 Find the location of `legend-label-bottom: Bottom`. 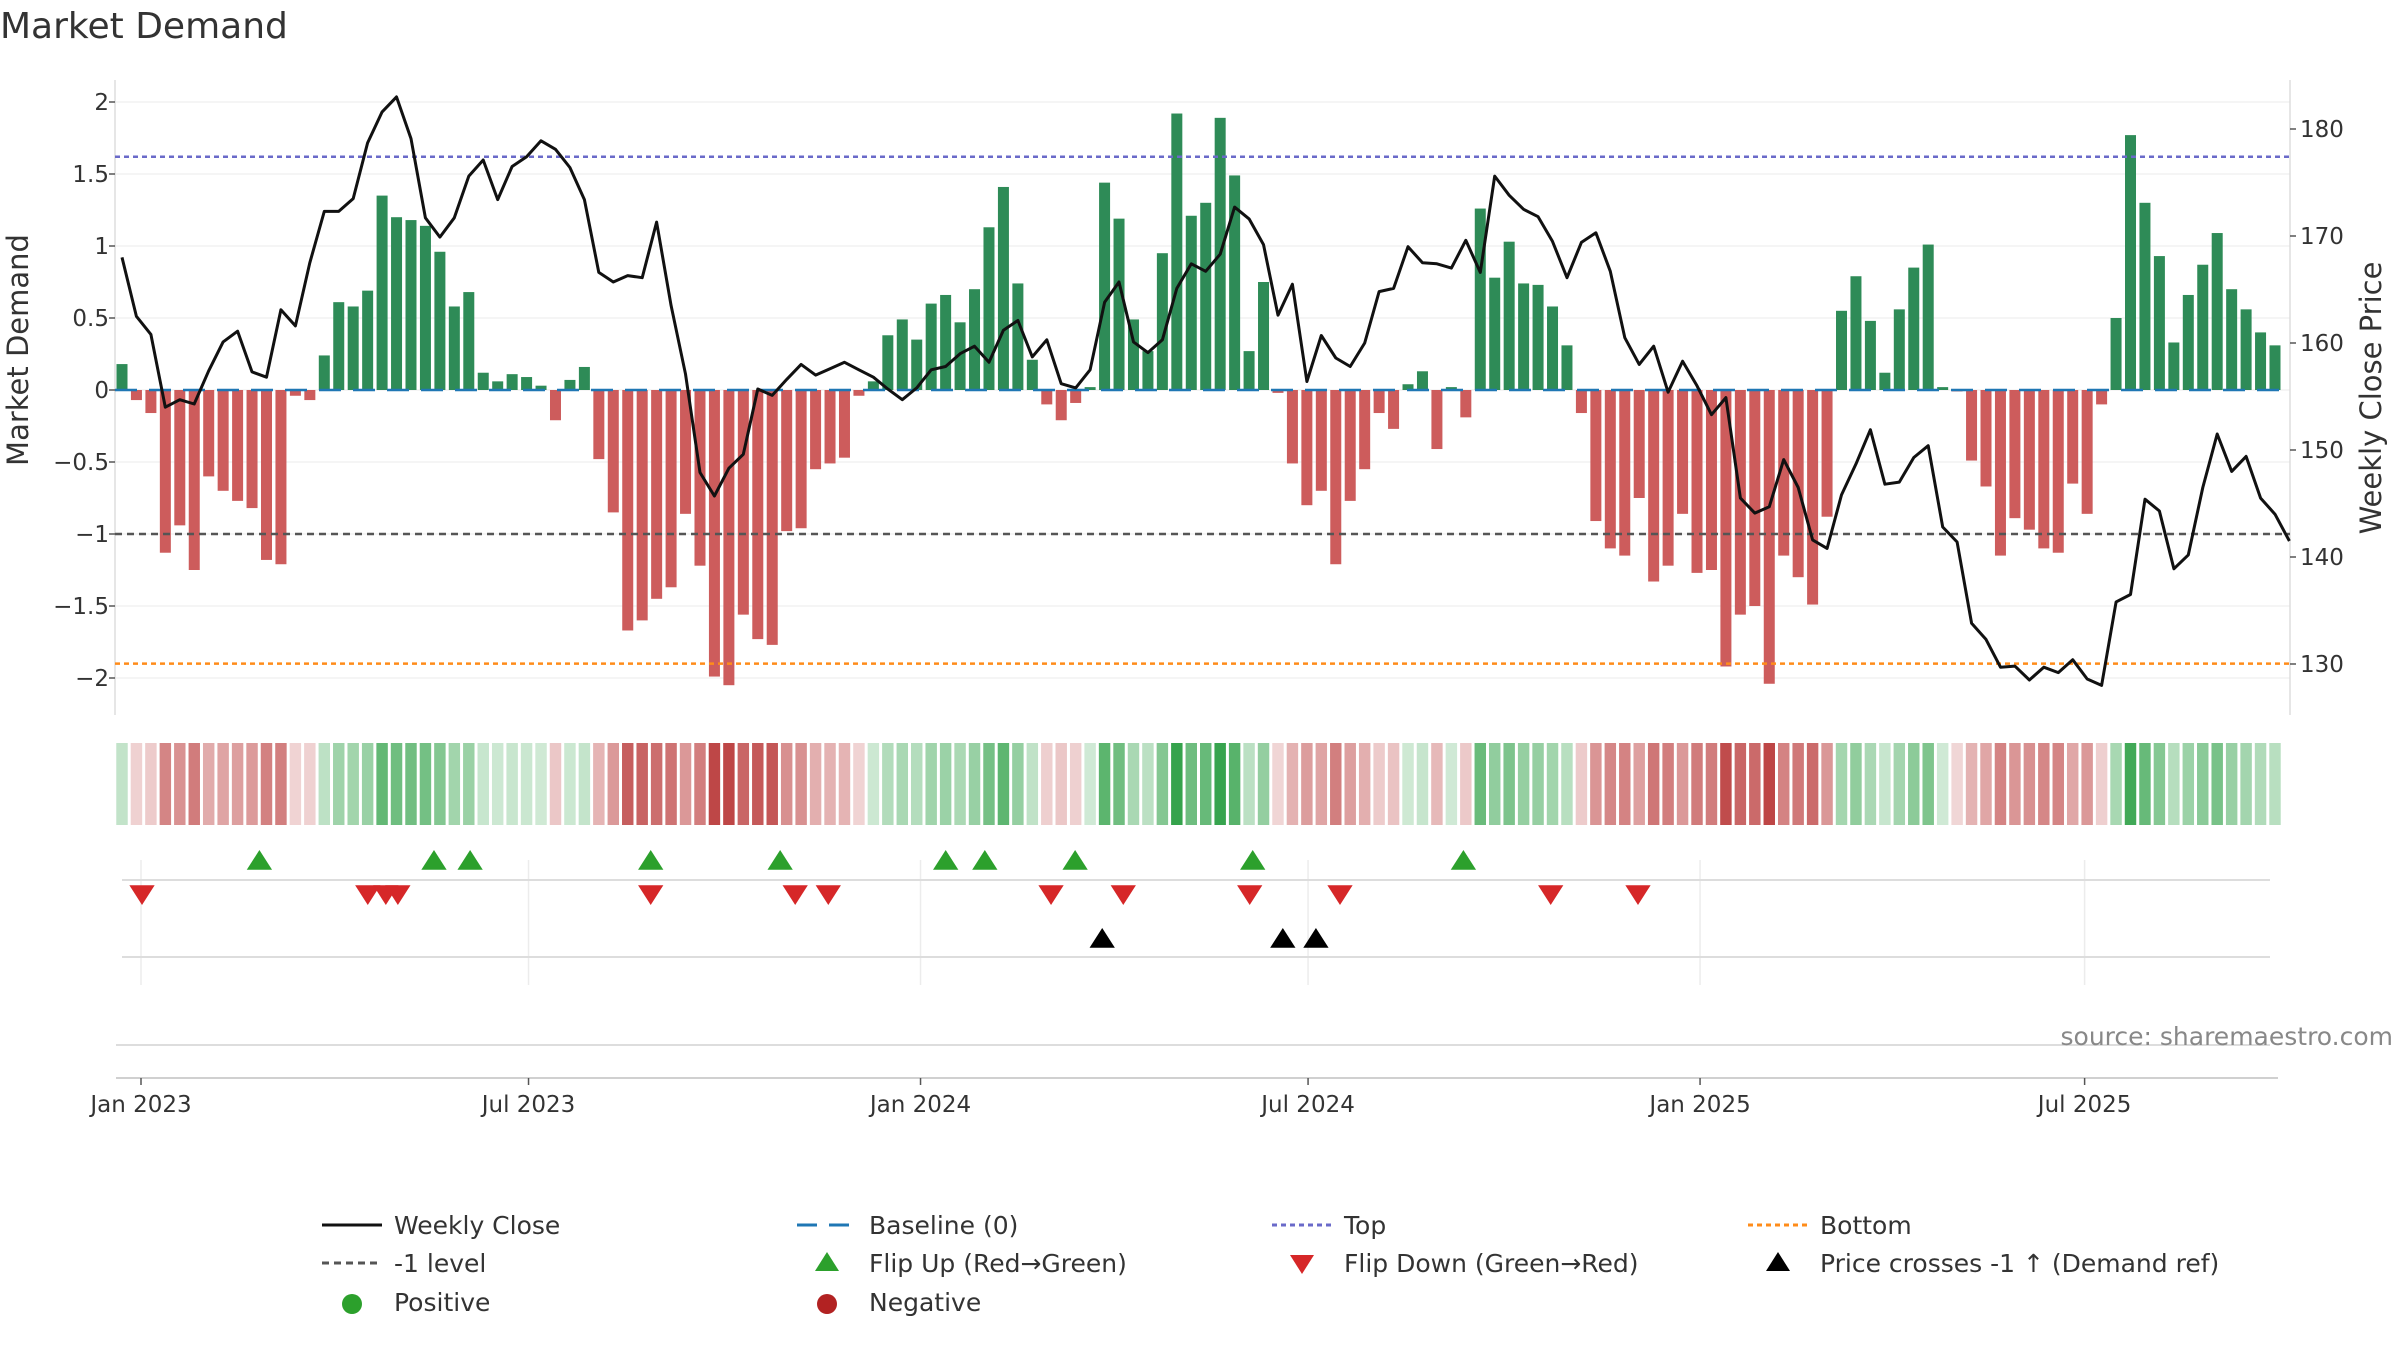

legend-label-bottom: Bottom is located at coordinates (1866, 1225).